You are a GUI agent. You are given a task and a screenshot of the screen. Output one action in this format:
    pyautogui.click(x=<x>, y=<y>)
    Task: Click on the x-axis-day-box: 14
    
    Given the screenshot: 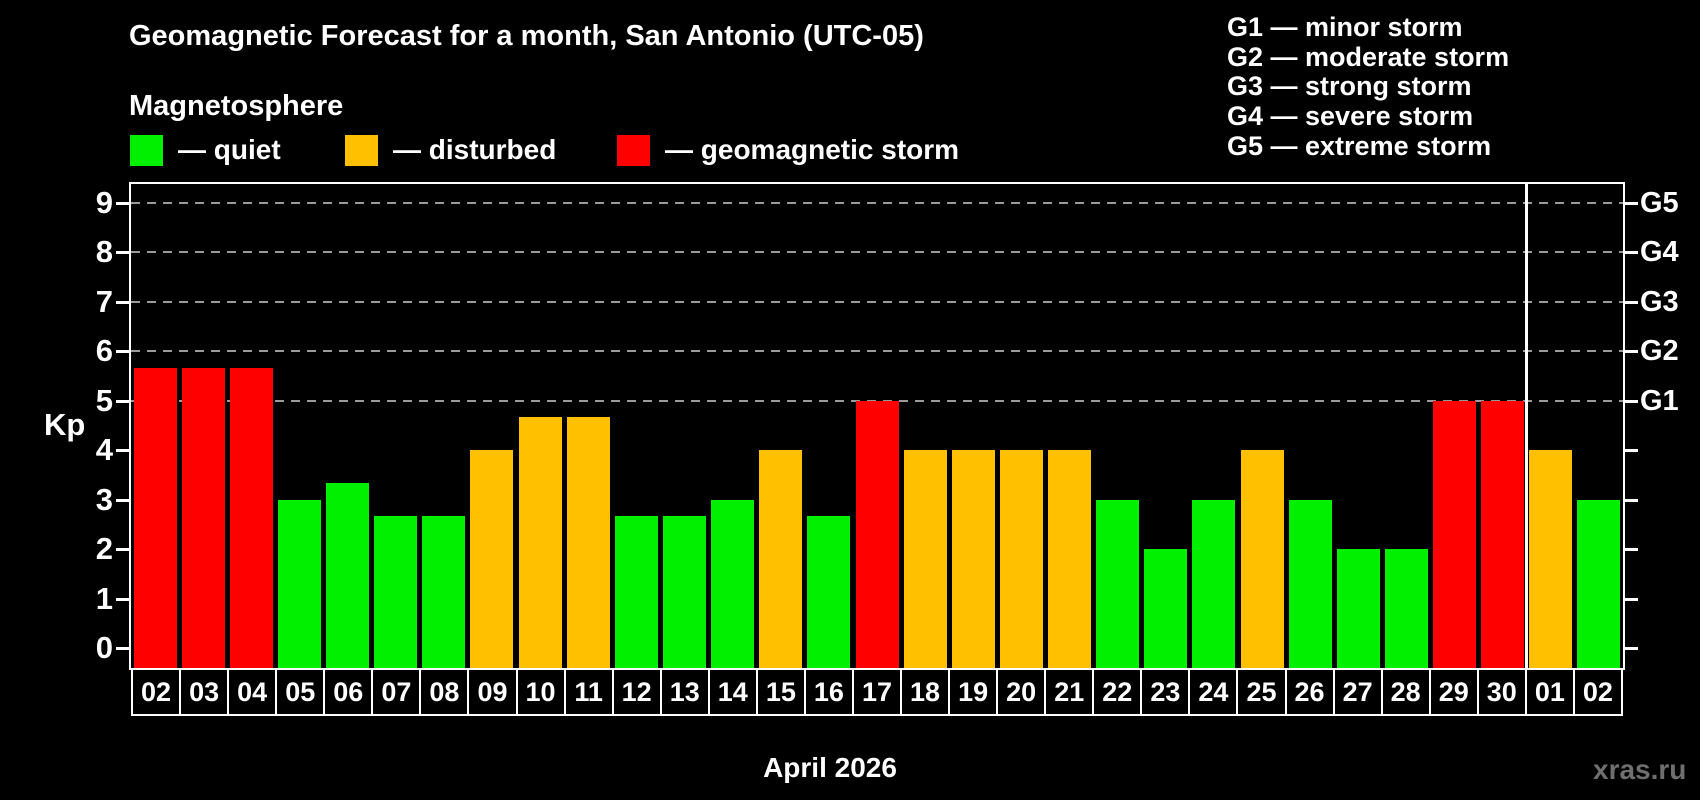 What is the action you would take?
    pyautogui.click(x=732, y=692)
    